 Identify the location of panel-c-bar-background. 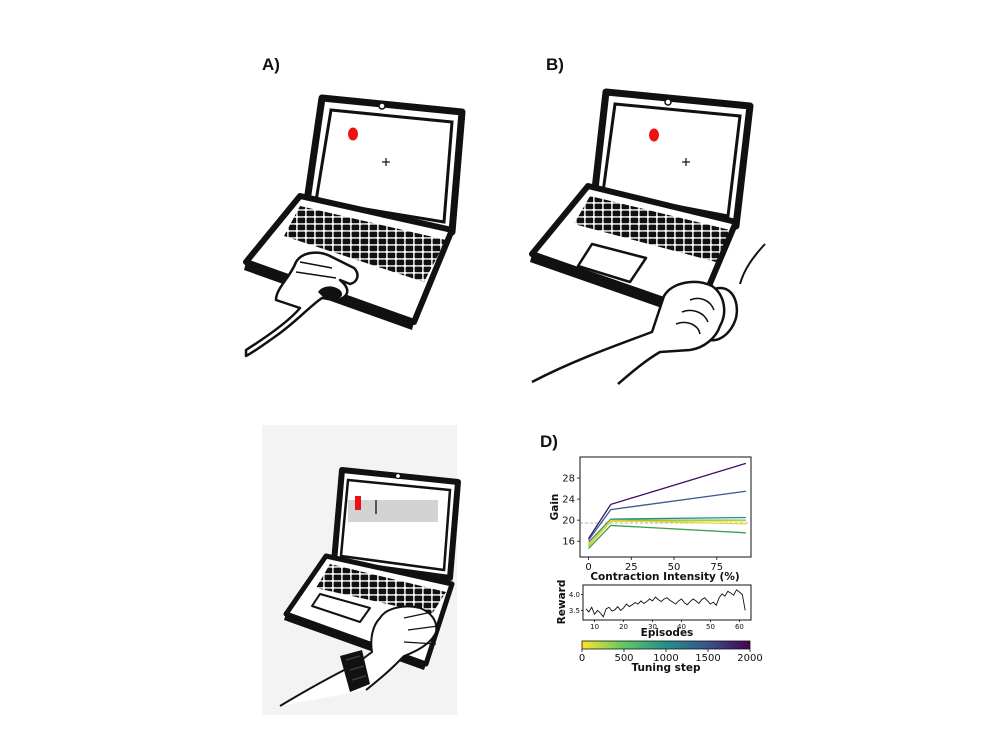
(393, 511).